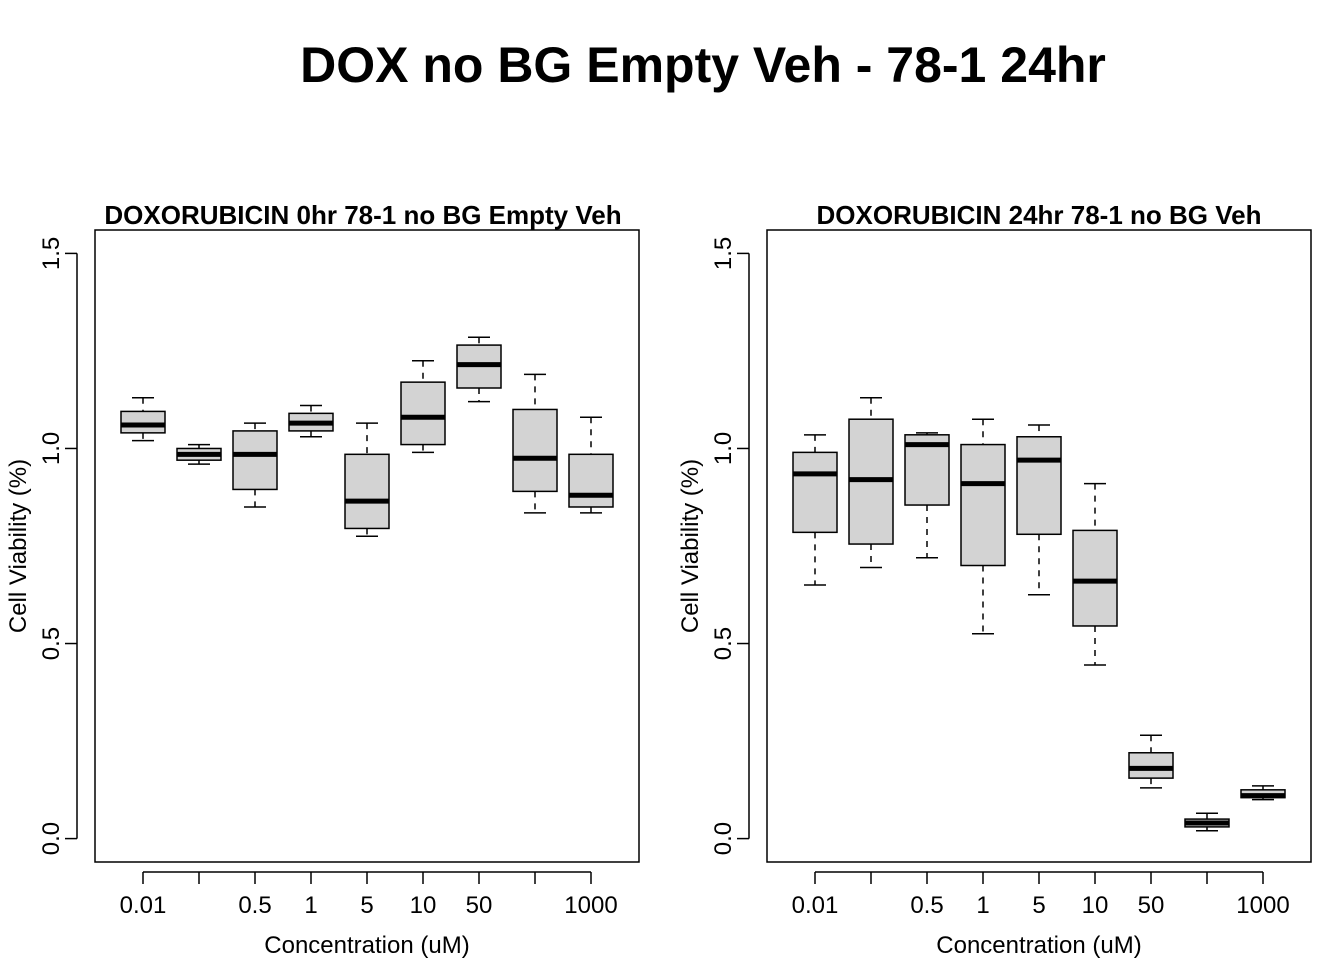 This screenshot has width=1344, height=960. What do you see at coordinates (703, 65) in the screenshot?
I see `main-title: DOX no BG Empty Veh - 78-1 24hr` at bounding box center [703, 65].